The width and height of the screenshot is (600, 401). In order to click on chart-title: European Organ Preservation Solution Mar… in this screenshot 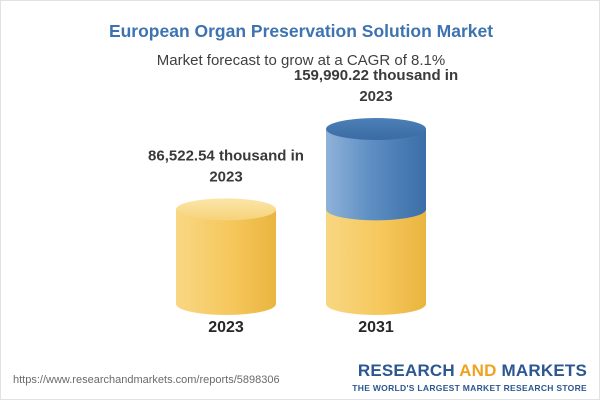, I will do `click(301, 31)`.